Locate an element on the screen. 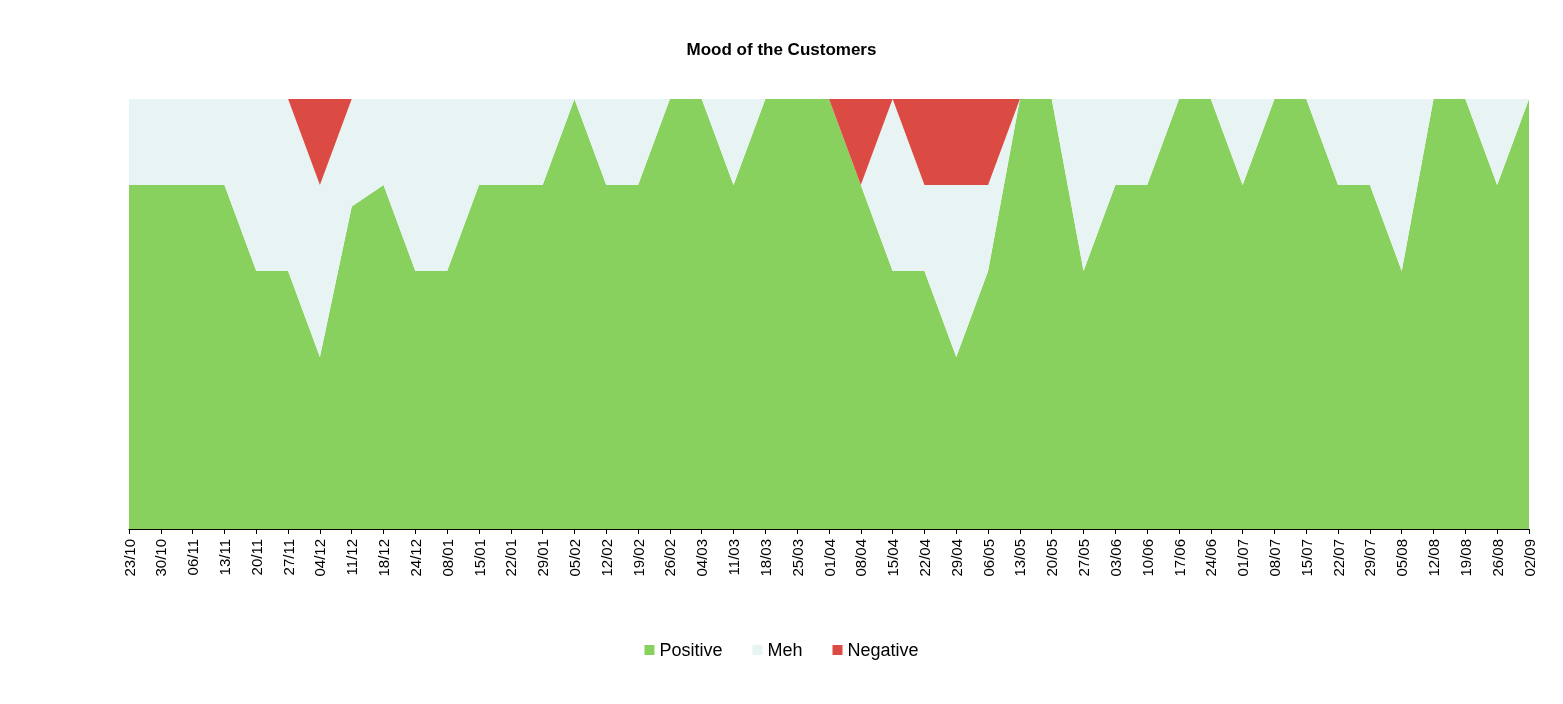 This screenshot has width=1563, height=704. legend-label: Positive is located at coordinates (691, 650).